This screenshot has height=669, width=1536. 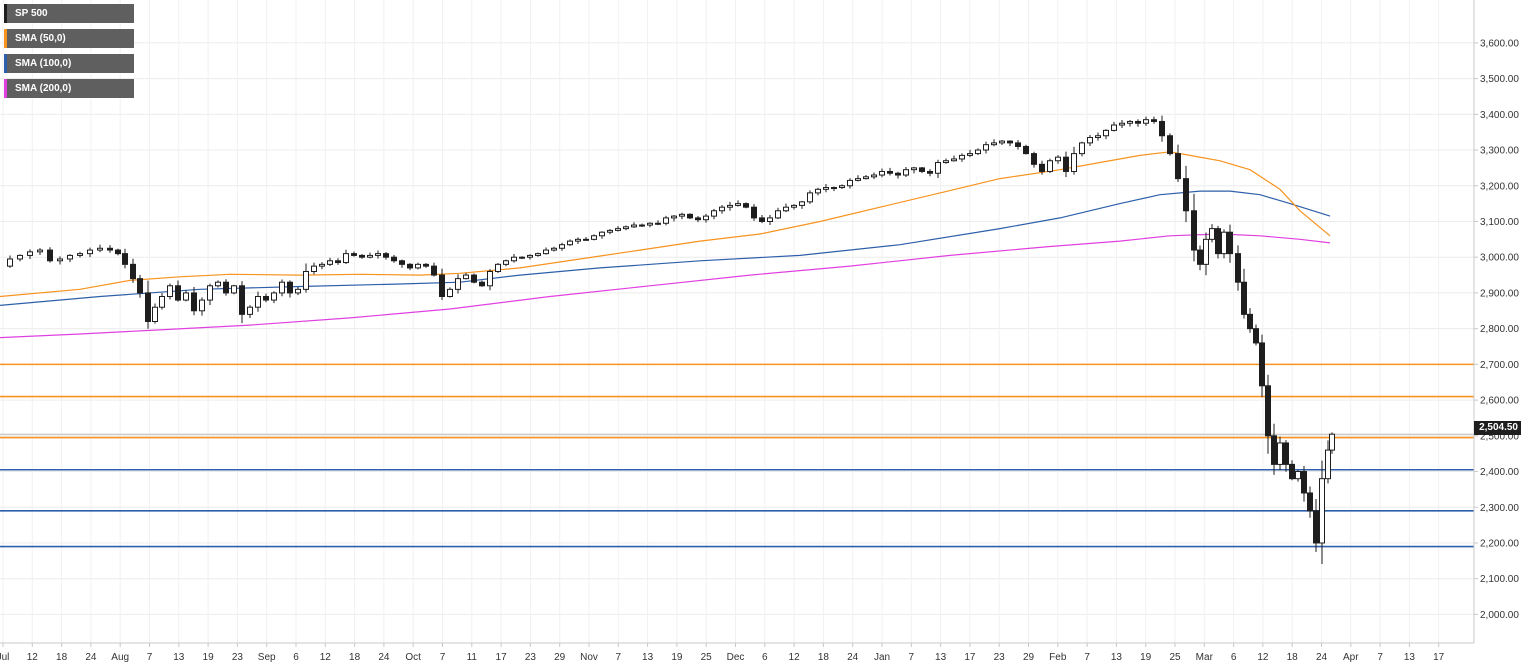 What do you see at coordinates (5, 88) in the screenshot?
I see `legend-swatch` at bounding box center [5, 88].